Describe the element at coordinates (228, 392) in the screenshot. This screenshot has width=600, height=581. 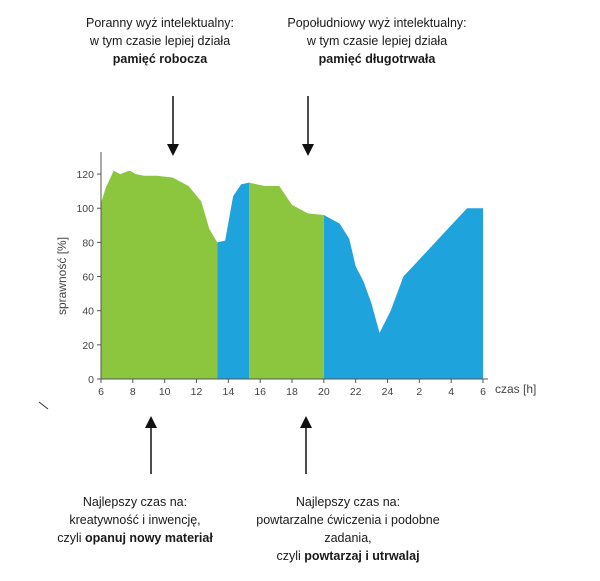
I see `x-tick-label: 14` at that location.